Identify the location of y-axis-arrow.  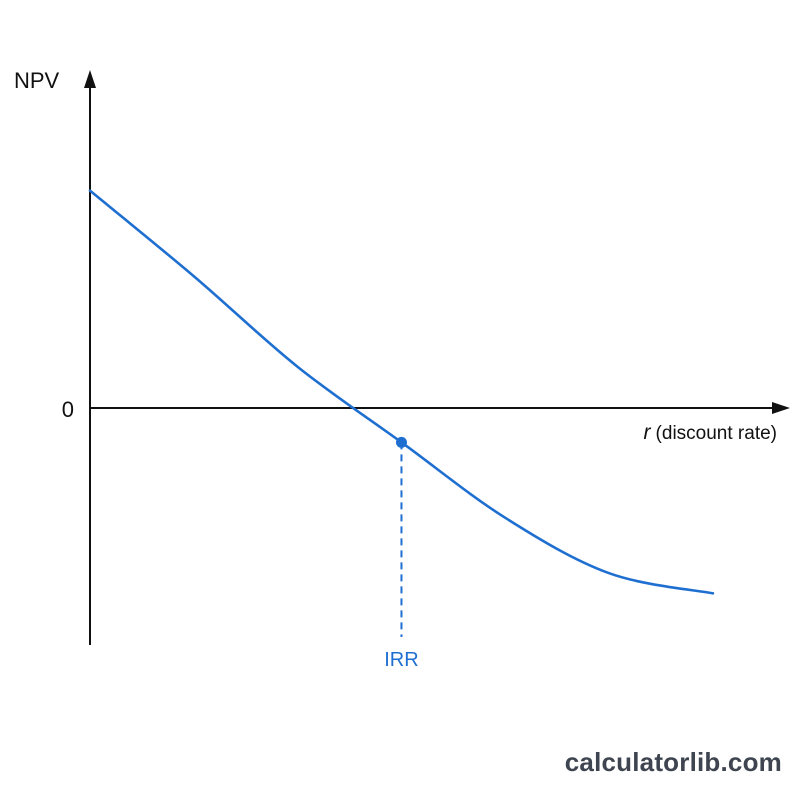
(90, 79).